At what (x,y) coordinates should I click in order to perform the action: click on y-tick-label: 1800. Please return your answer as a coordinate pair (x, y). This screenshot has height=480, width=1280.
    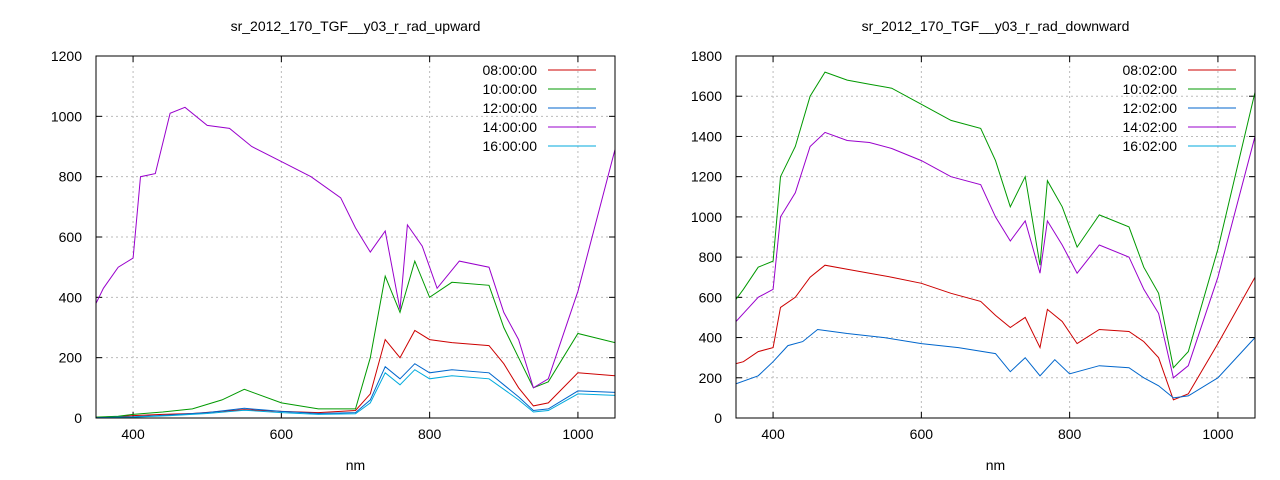
    Looking at the image, I should click on (706, 56).